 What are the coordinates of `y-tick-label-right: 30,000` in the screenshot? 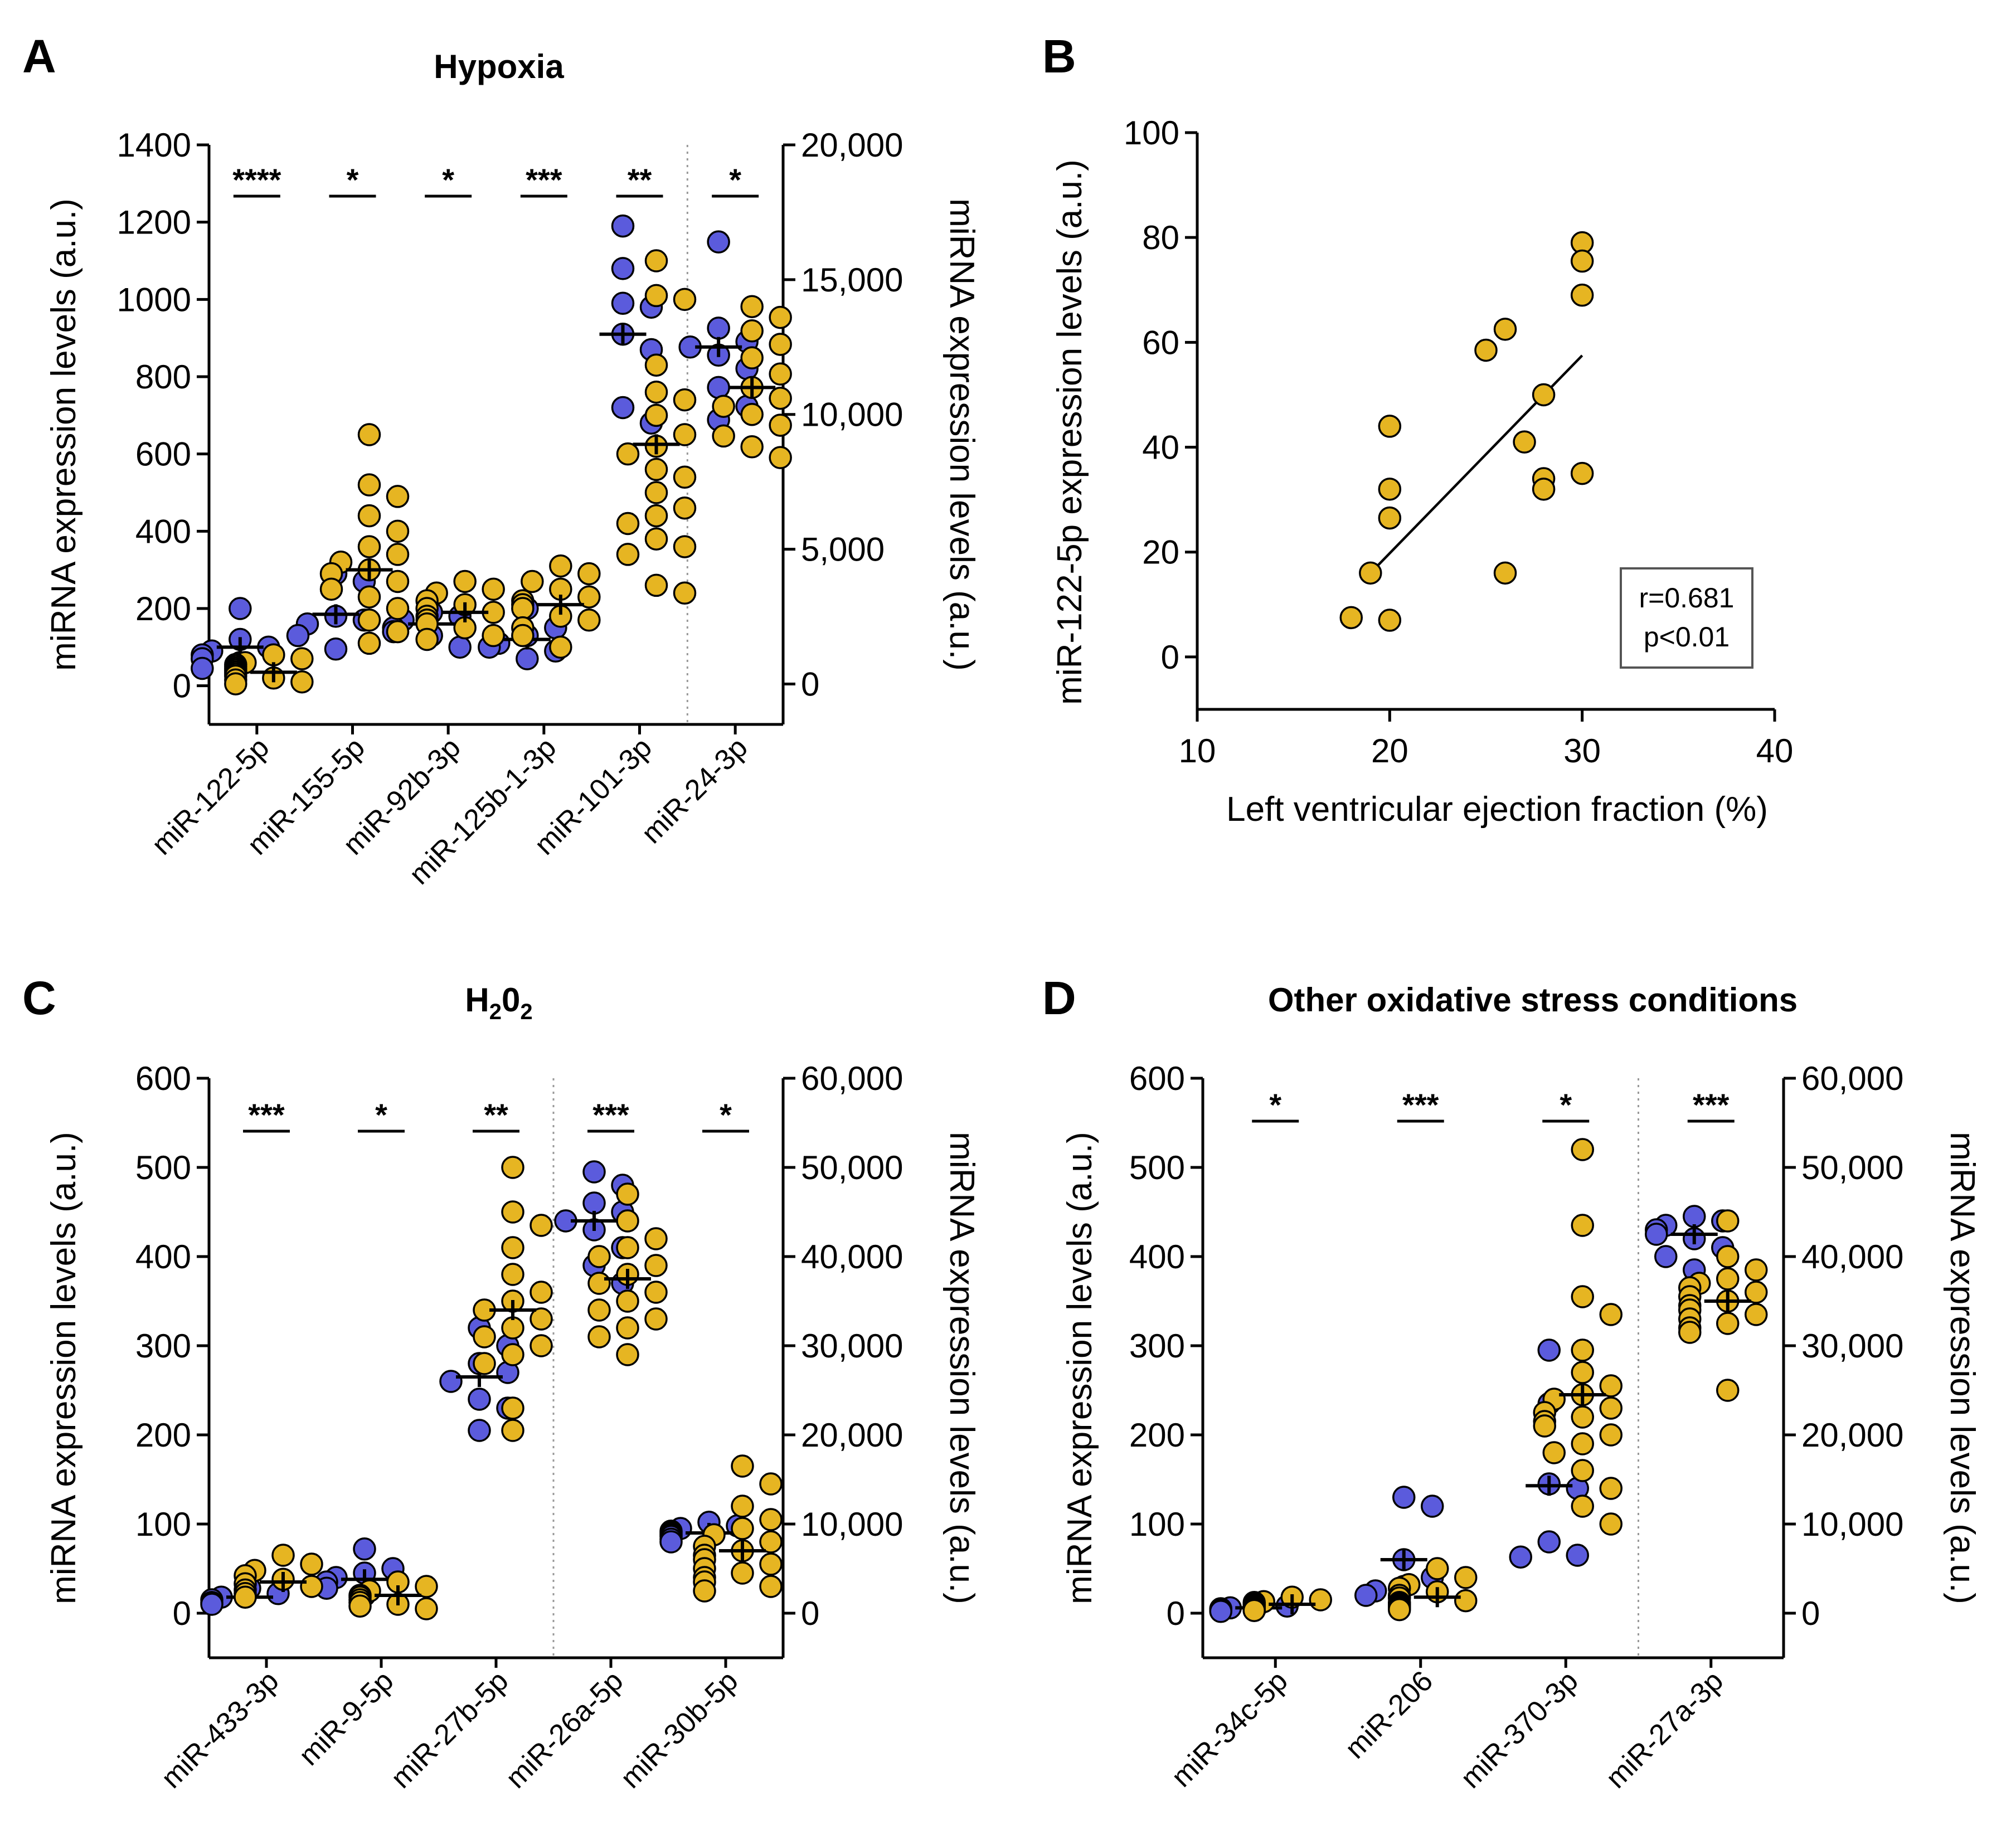 It's located at (852, 1346).